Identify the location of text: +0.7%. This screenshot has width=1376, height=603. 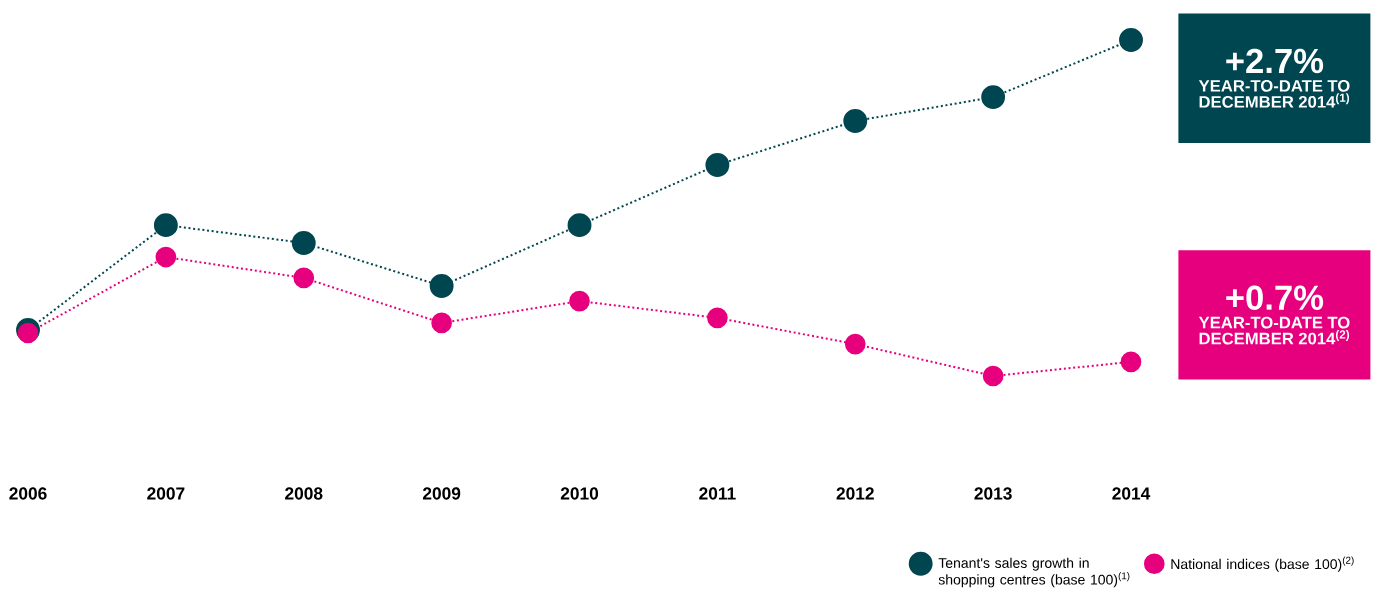
(1275, 297).